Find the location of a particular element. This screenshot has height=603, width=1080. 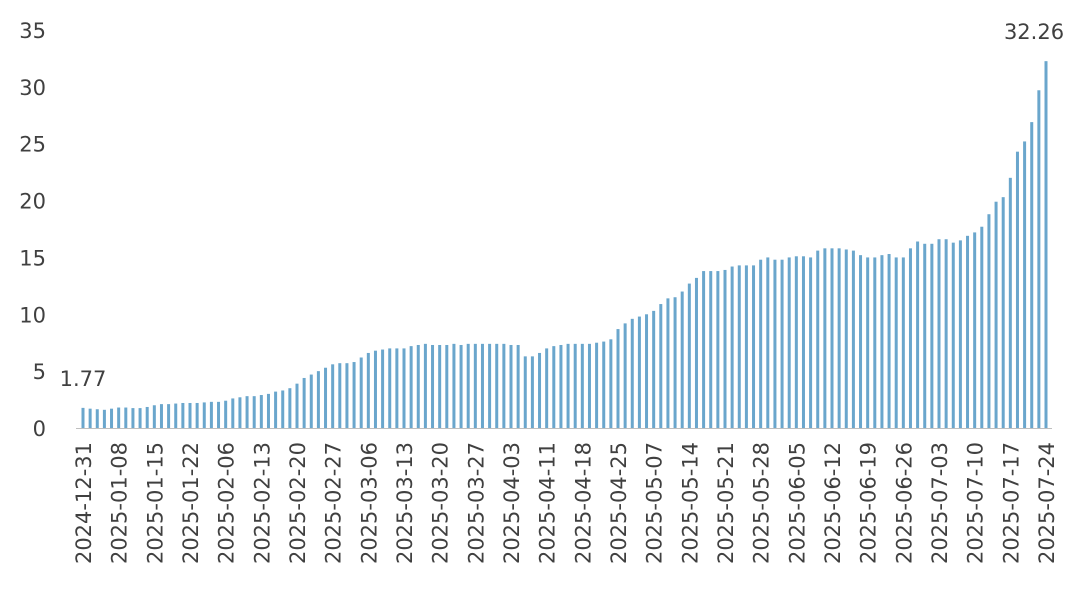

x-tick-label: 2025-01-22 is located at coordinates (191, 503).